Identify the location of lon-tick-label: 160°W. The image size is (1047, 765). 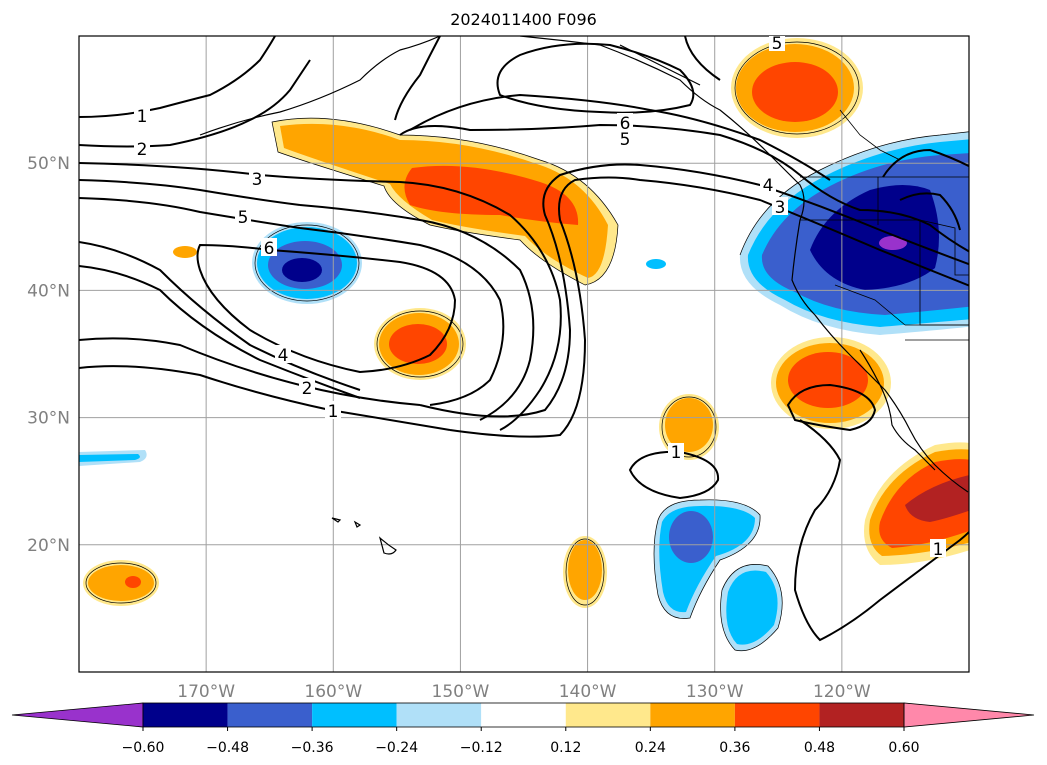
(333, 692).